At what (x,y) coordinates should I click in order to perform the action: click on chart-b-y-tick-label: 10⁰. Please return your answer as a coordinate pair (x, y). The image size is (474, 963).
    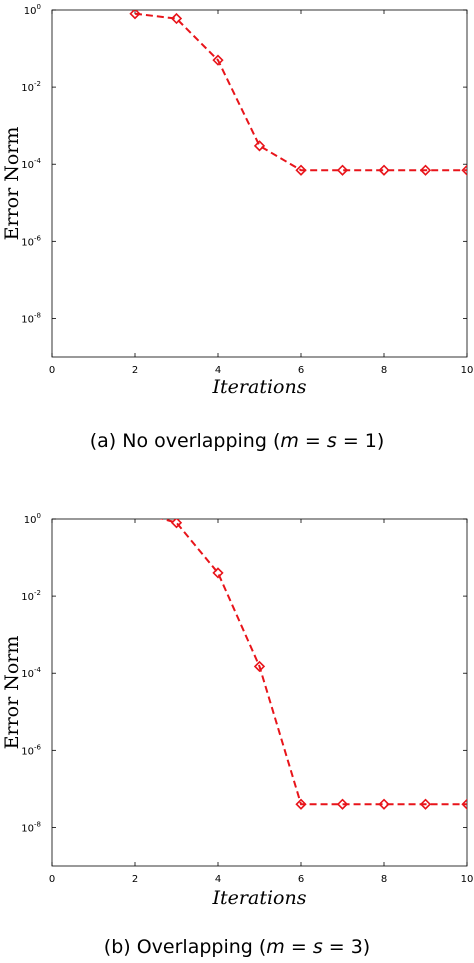
    Looking at the image, I should click on (32, 519).